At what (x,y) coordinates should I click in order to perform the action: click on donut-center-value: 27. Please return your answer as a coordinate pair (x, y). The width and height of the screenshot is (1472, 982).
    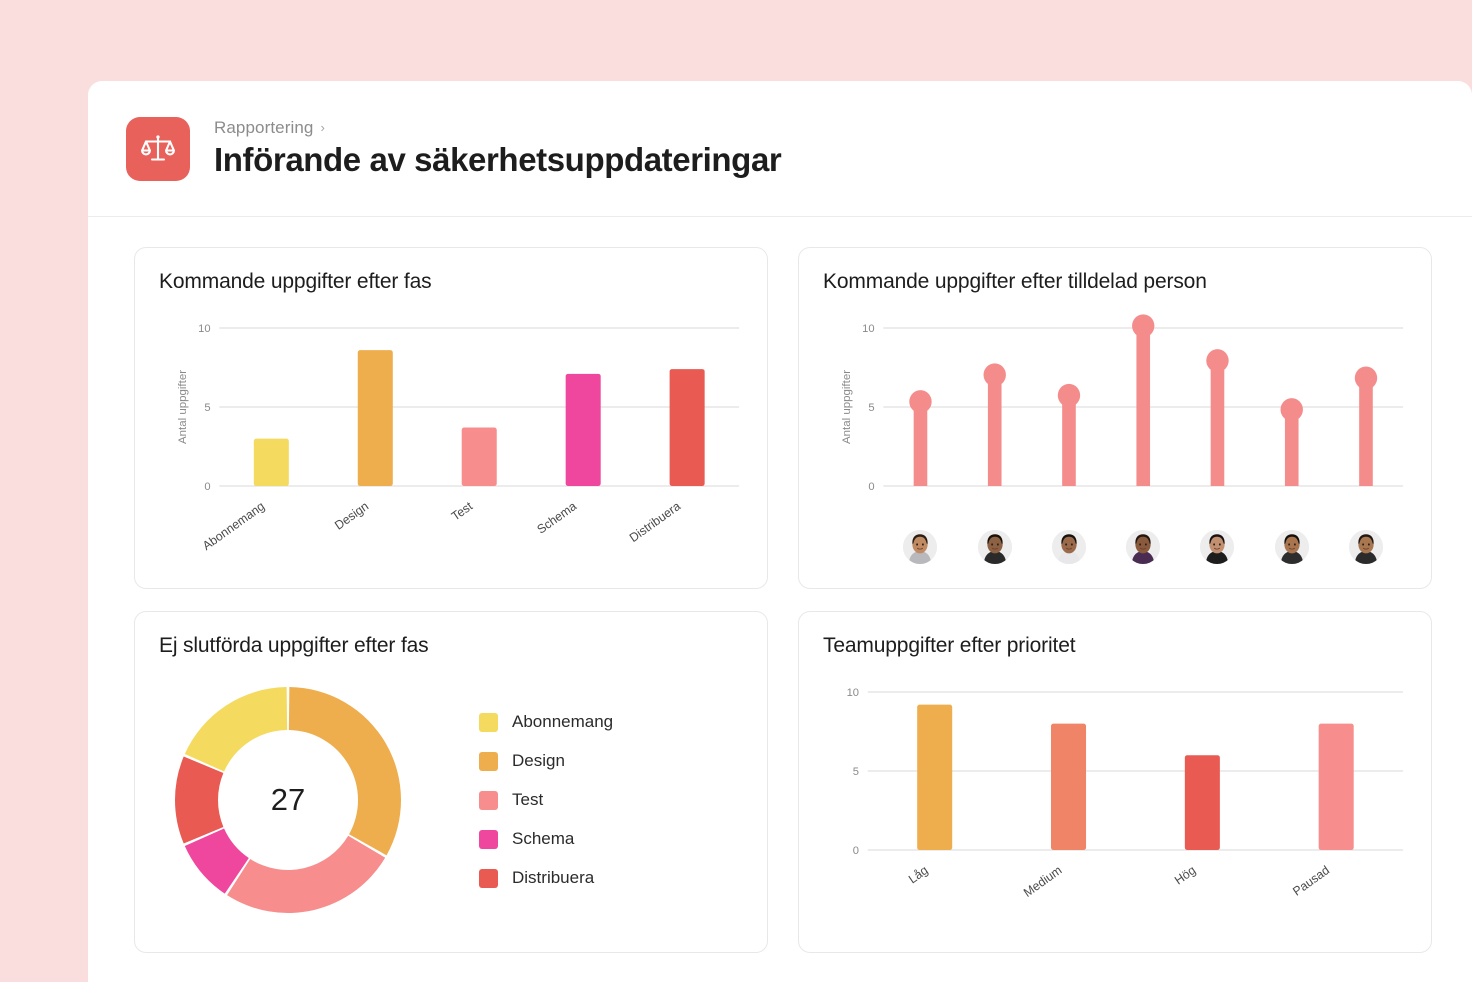
    Looking at the image, I should click on (288, 799).